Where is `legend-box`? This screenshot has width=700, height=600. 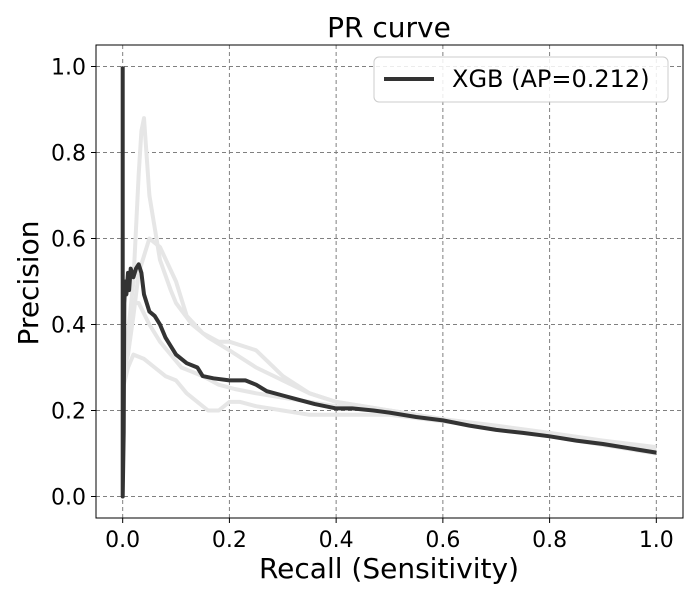
legend-box is located at coordinates (521, 79).